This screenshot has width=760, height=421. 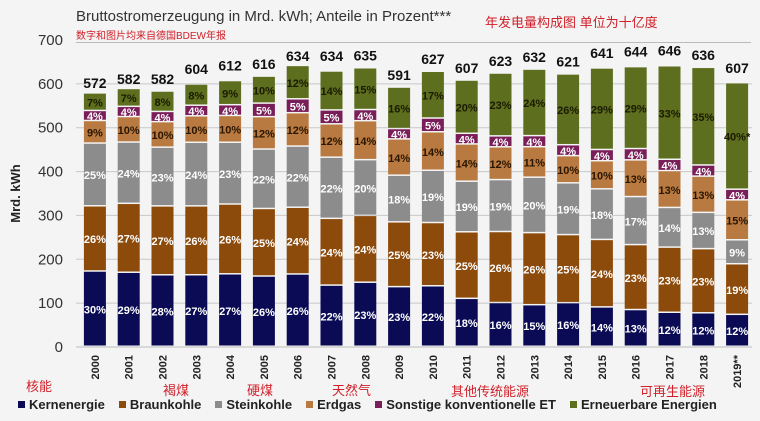 What do you see at coordinates (67, 404) in the screenshot?
I see `legend-label: Kernenergie` at bounding box center [67, 404].